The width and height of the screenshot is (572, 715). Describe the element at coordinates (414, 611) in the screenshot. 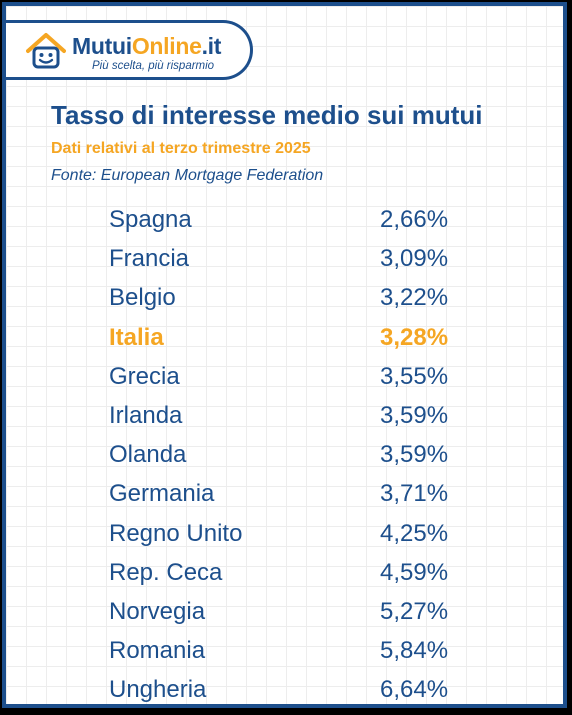

I see `rate-value: 5,27%` at that location.